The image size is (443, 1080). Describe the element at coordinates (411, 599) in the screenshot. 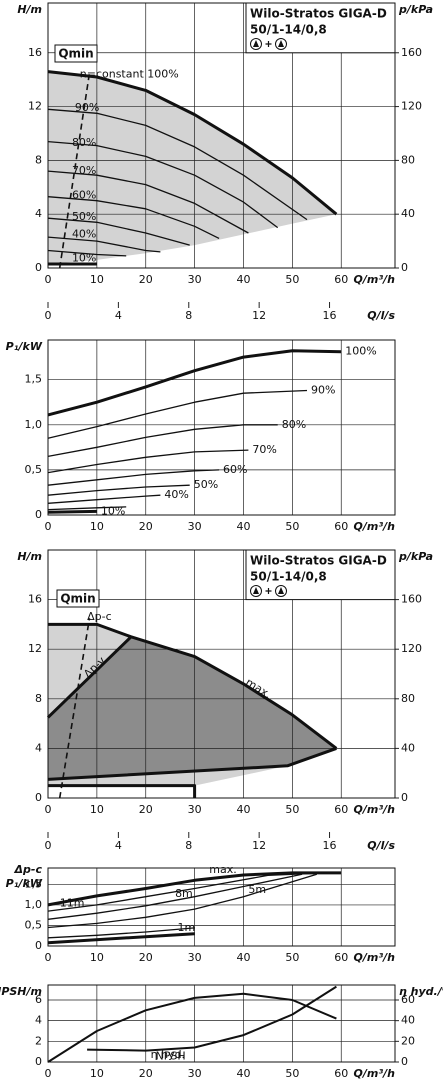

I see `y2-tick-label: 160` at that location.